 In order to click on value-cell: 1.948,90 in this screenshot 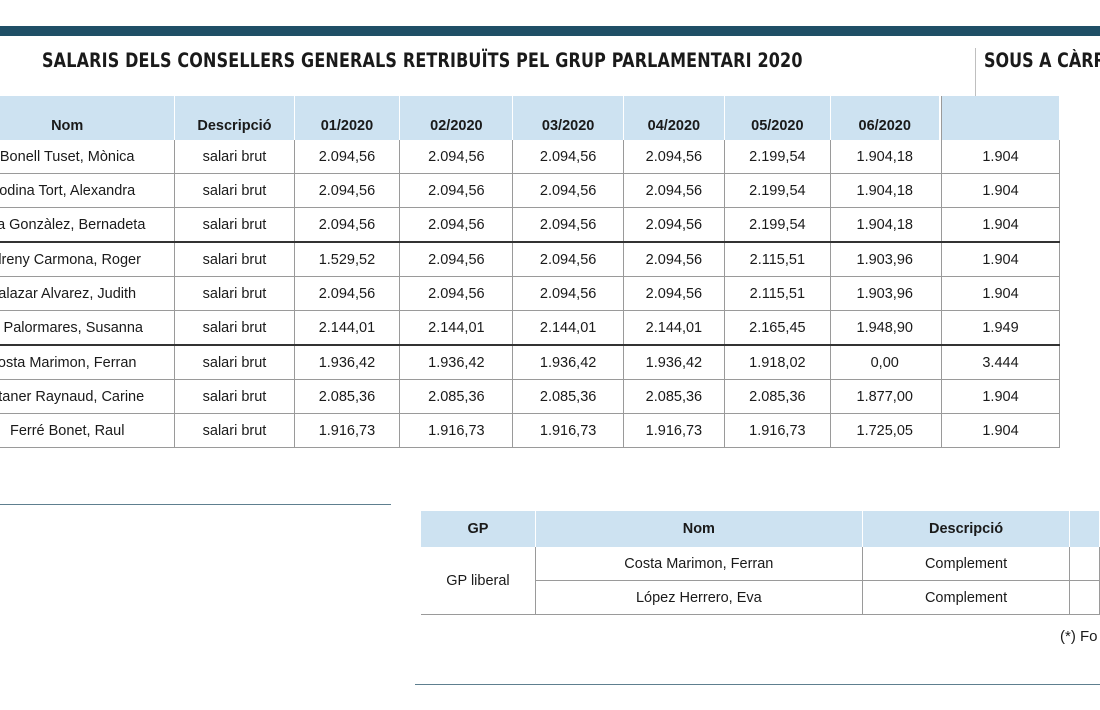, I will do `click(884, 328)`.